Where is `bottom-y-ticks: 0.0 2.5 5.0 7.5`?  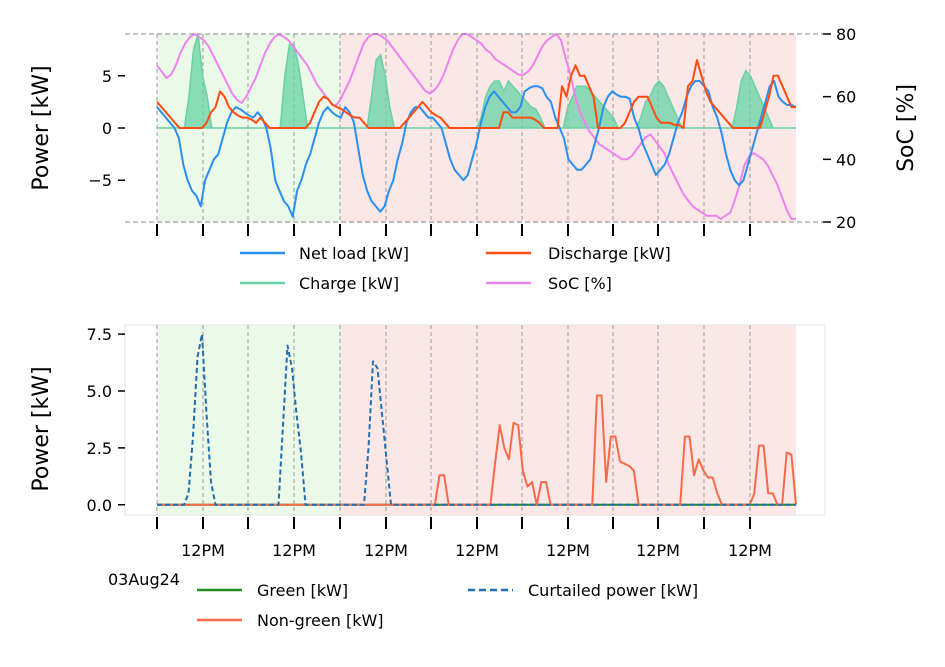 bottom-y-ticks: 0.0 2.5 5.0 7.5 is located at coordinates (106, 420).